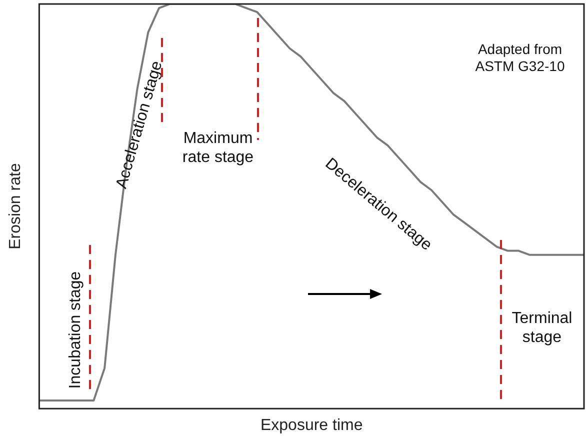 This screenshot has width=586, height=439. I want to click on annotation: Terminal stage, so click(542, 328).